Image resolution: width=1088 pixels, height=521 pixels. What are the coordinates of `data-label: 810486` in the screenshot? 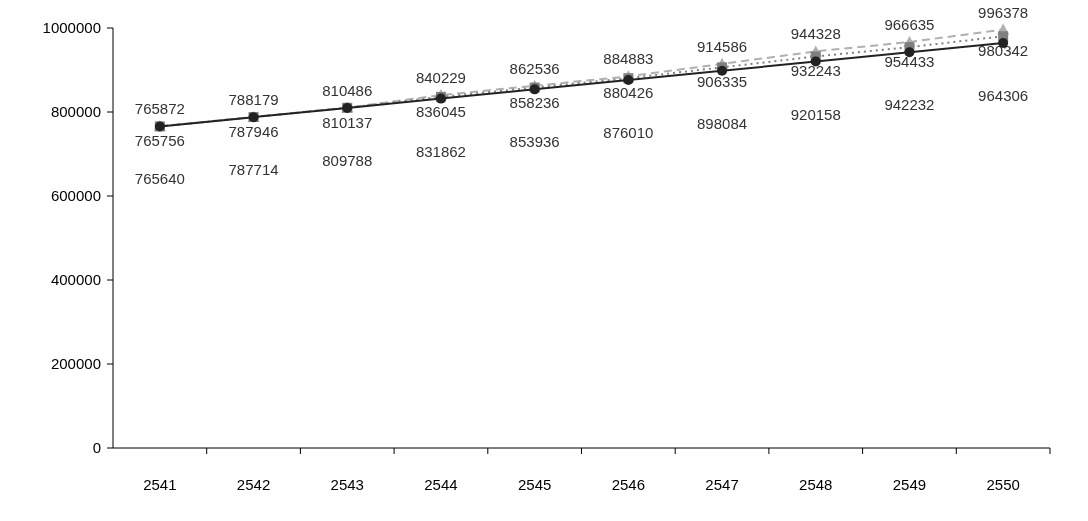 It's located at (347, 90).